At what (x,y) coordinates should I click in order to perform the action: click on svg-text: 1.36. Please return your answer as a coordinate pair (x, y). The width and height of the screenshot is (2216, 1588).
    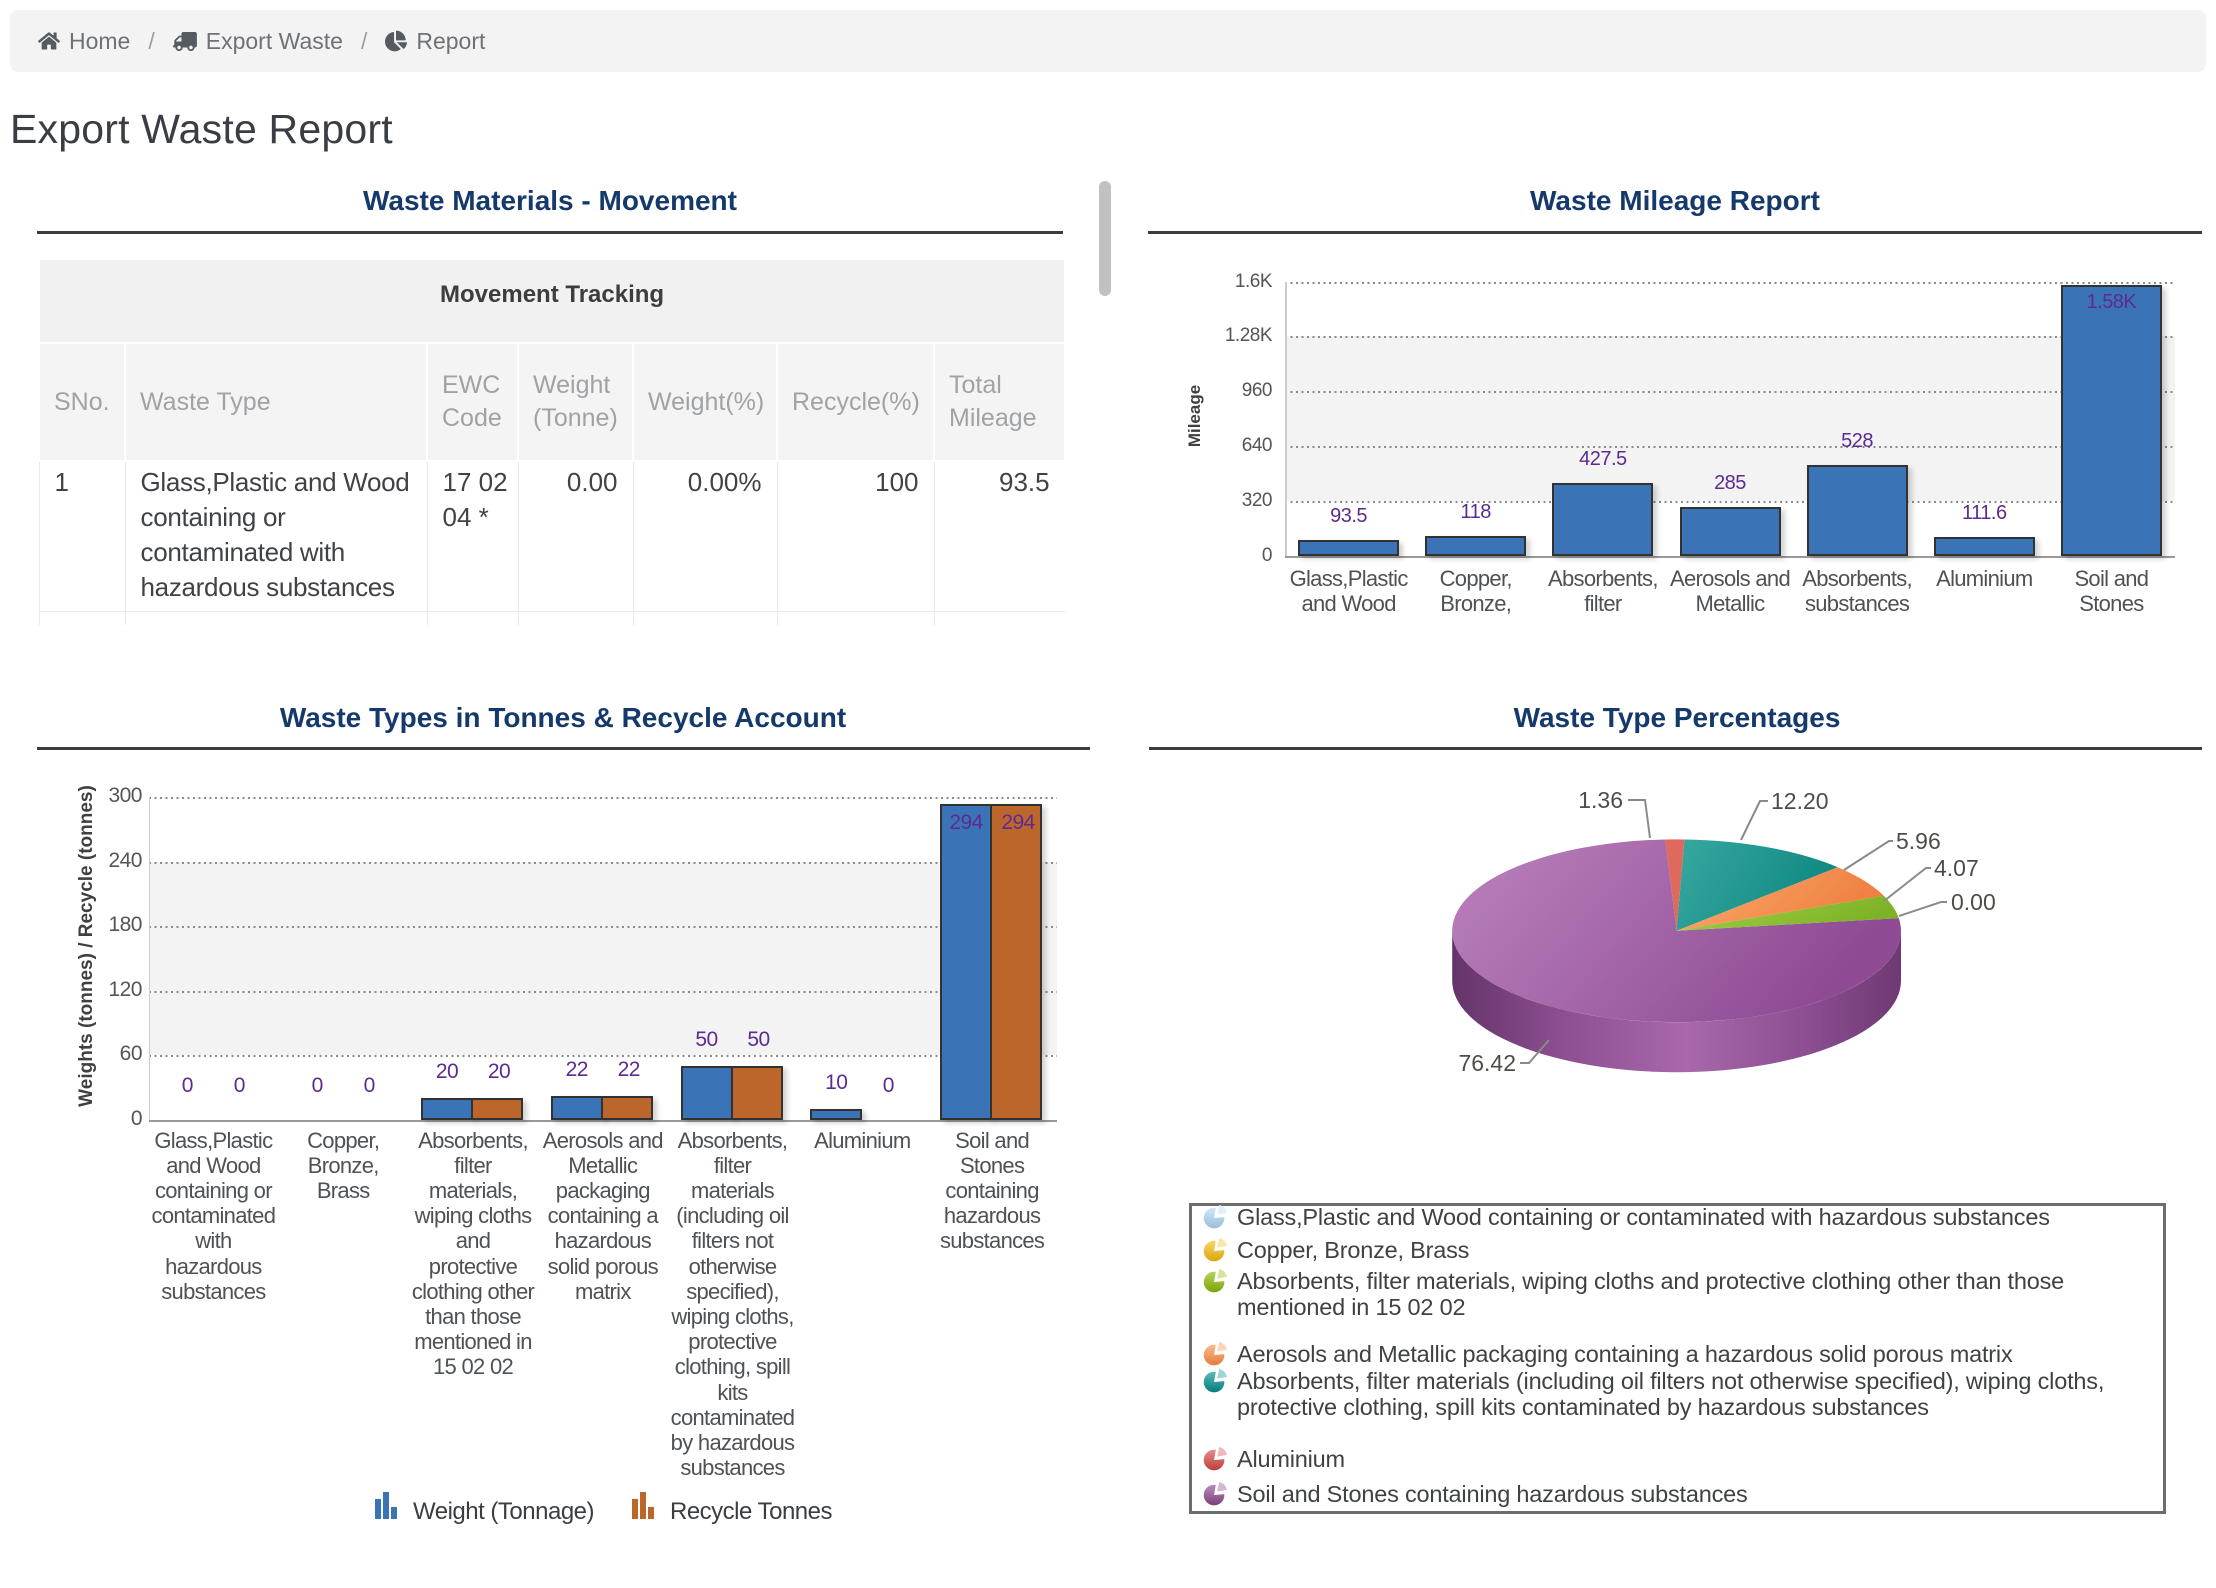
    Looking at the image, I should click on (1600, 800).